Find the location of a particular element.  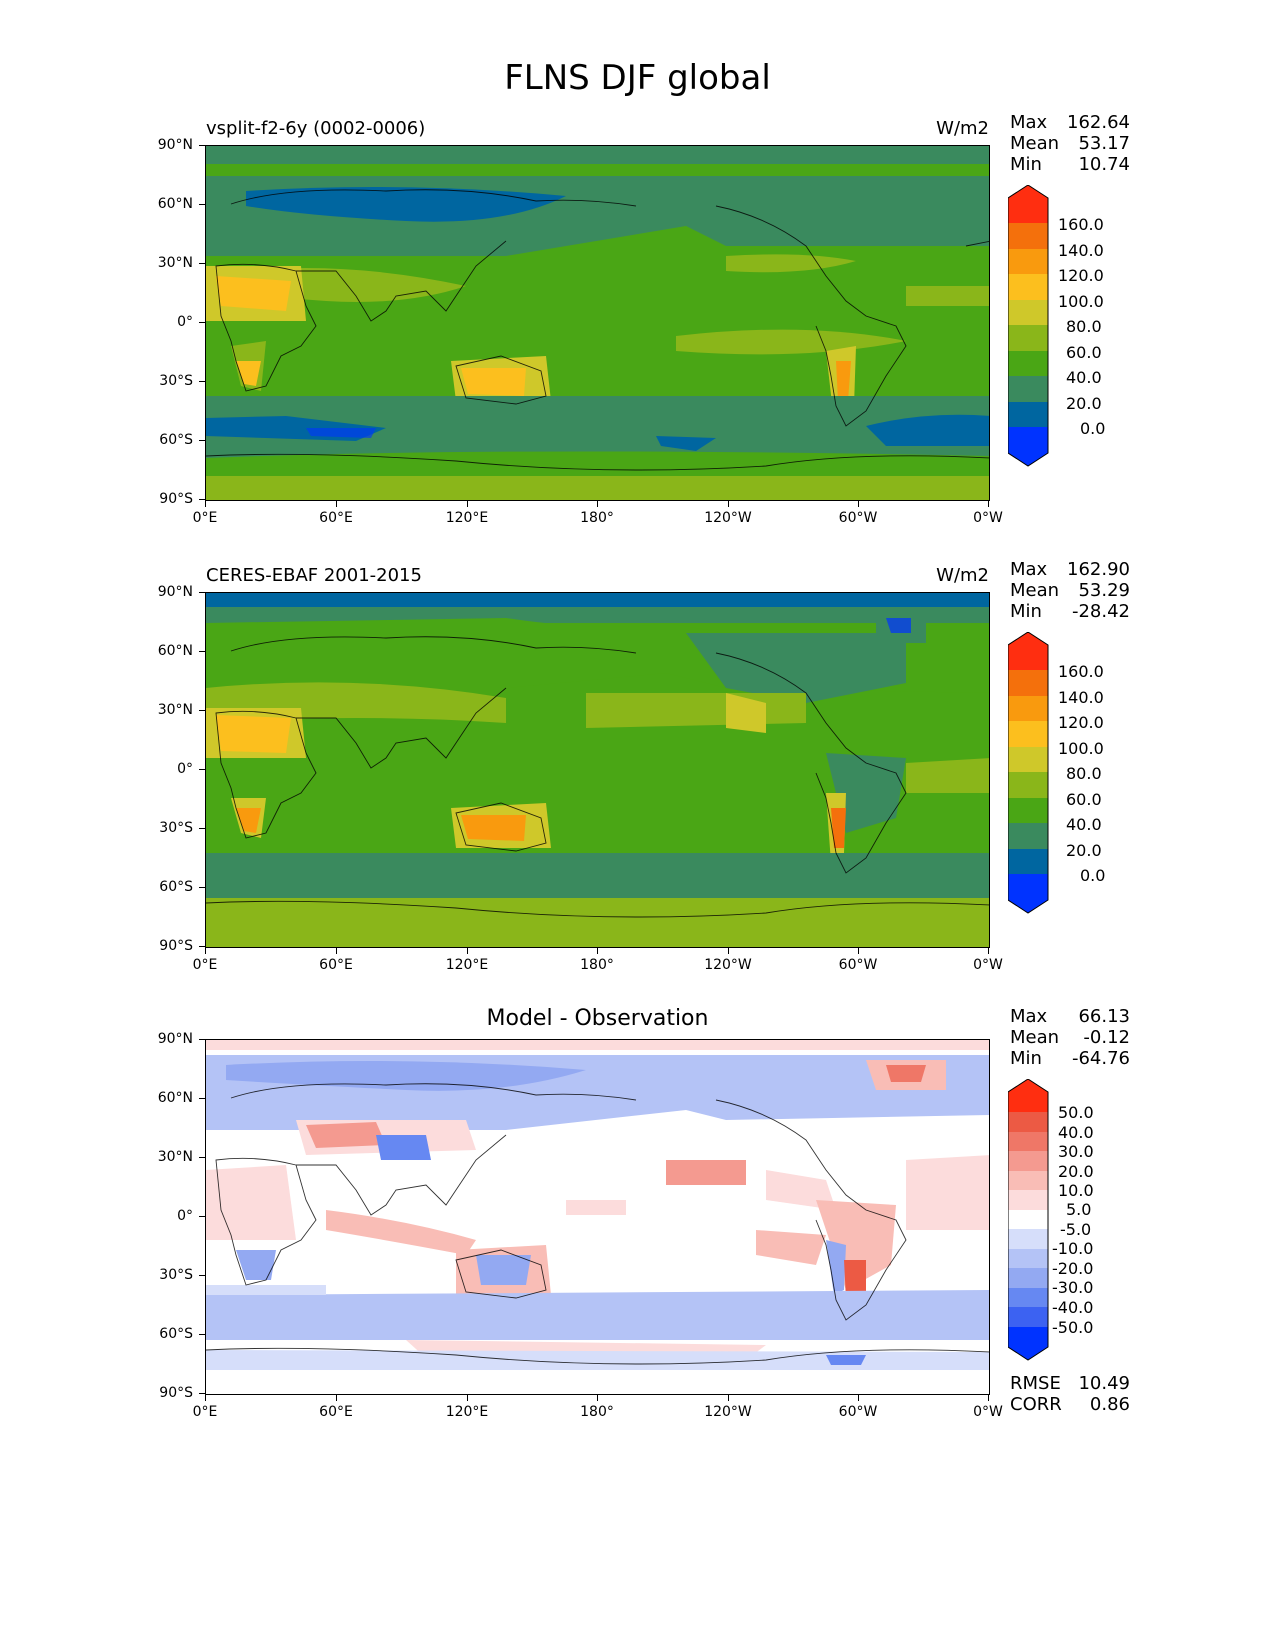

panel3-stats: Max 66.13 Mean -0.12 Min -64.76 is located at coordinates (1072, 1039).